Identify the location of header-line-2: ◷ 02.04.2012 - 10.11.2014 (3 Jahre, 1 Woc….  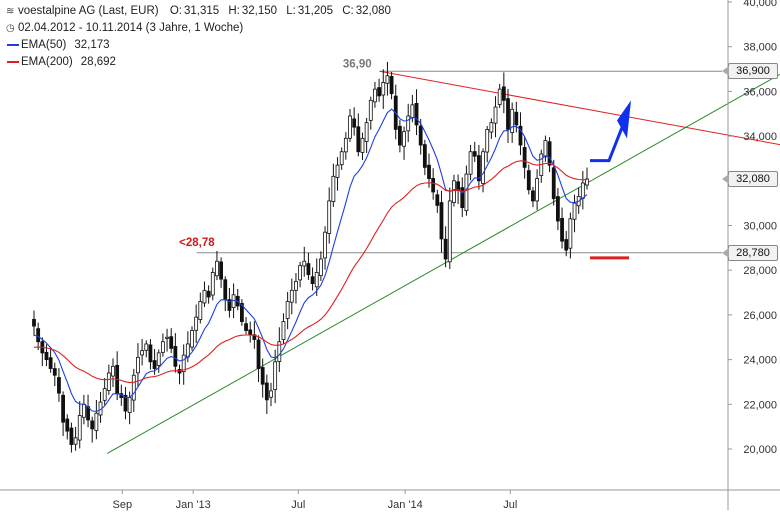
(125, 28).